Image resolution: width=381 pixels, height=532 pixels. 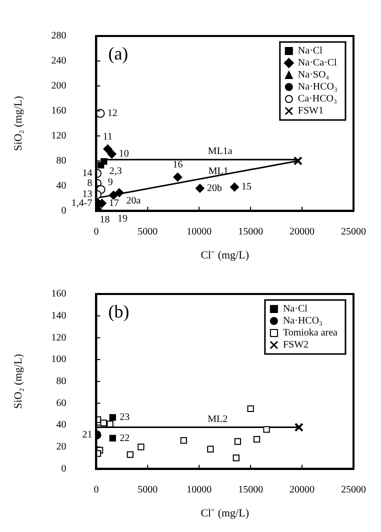 What do you see at coordinates (87, 194) in the screenshot?
I see `annotation: 13` at bounding box center [87, 194].